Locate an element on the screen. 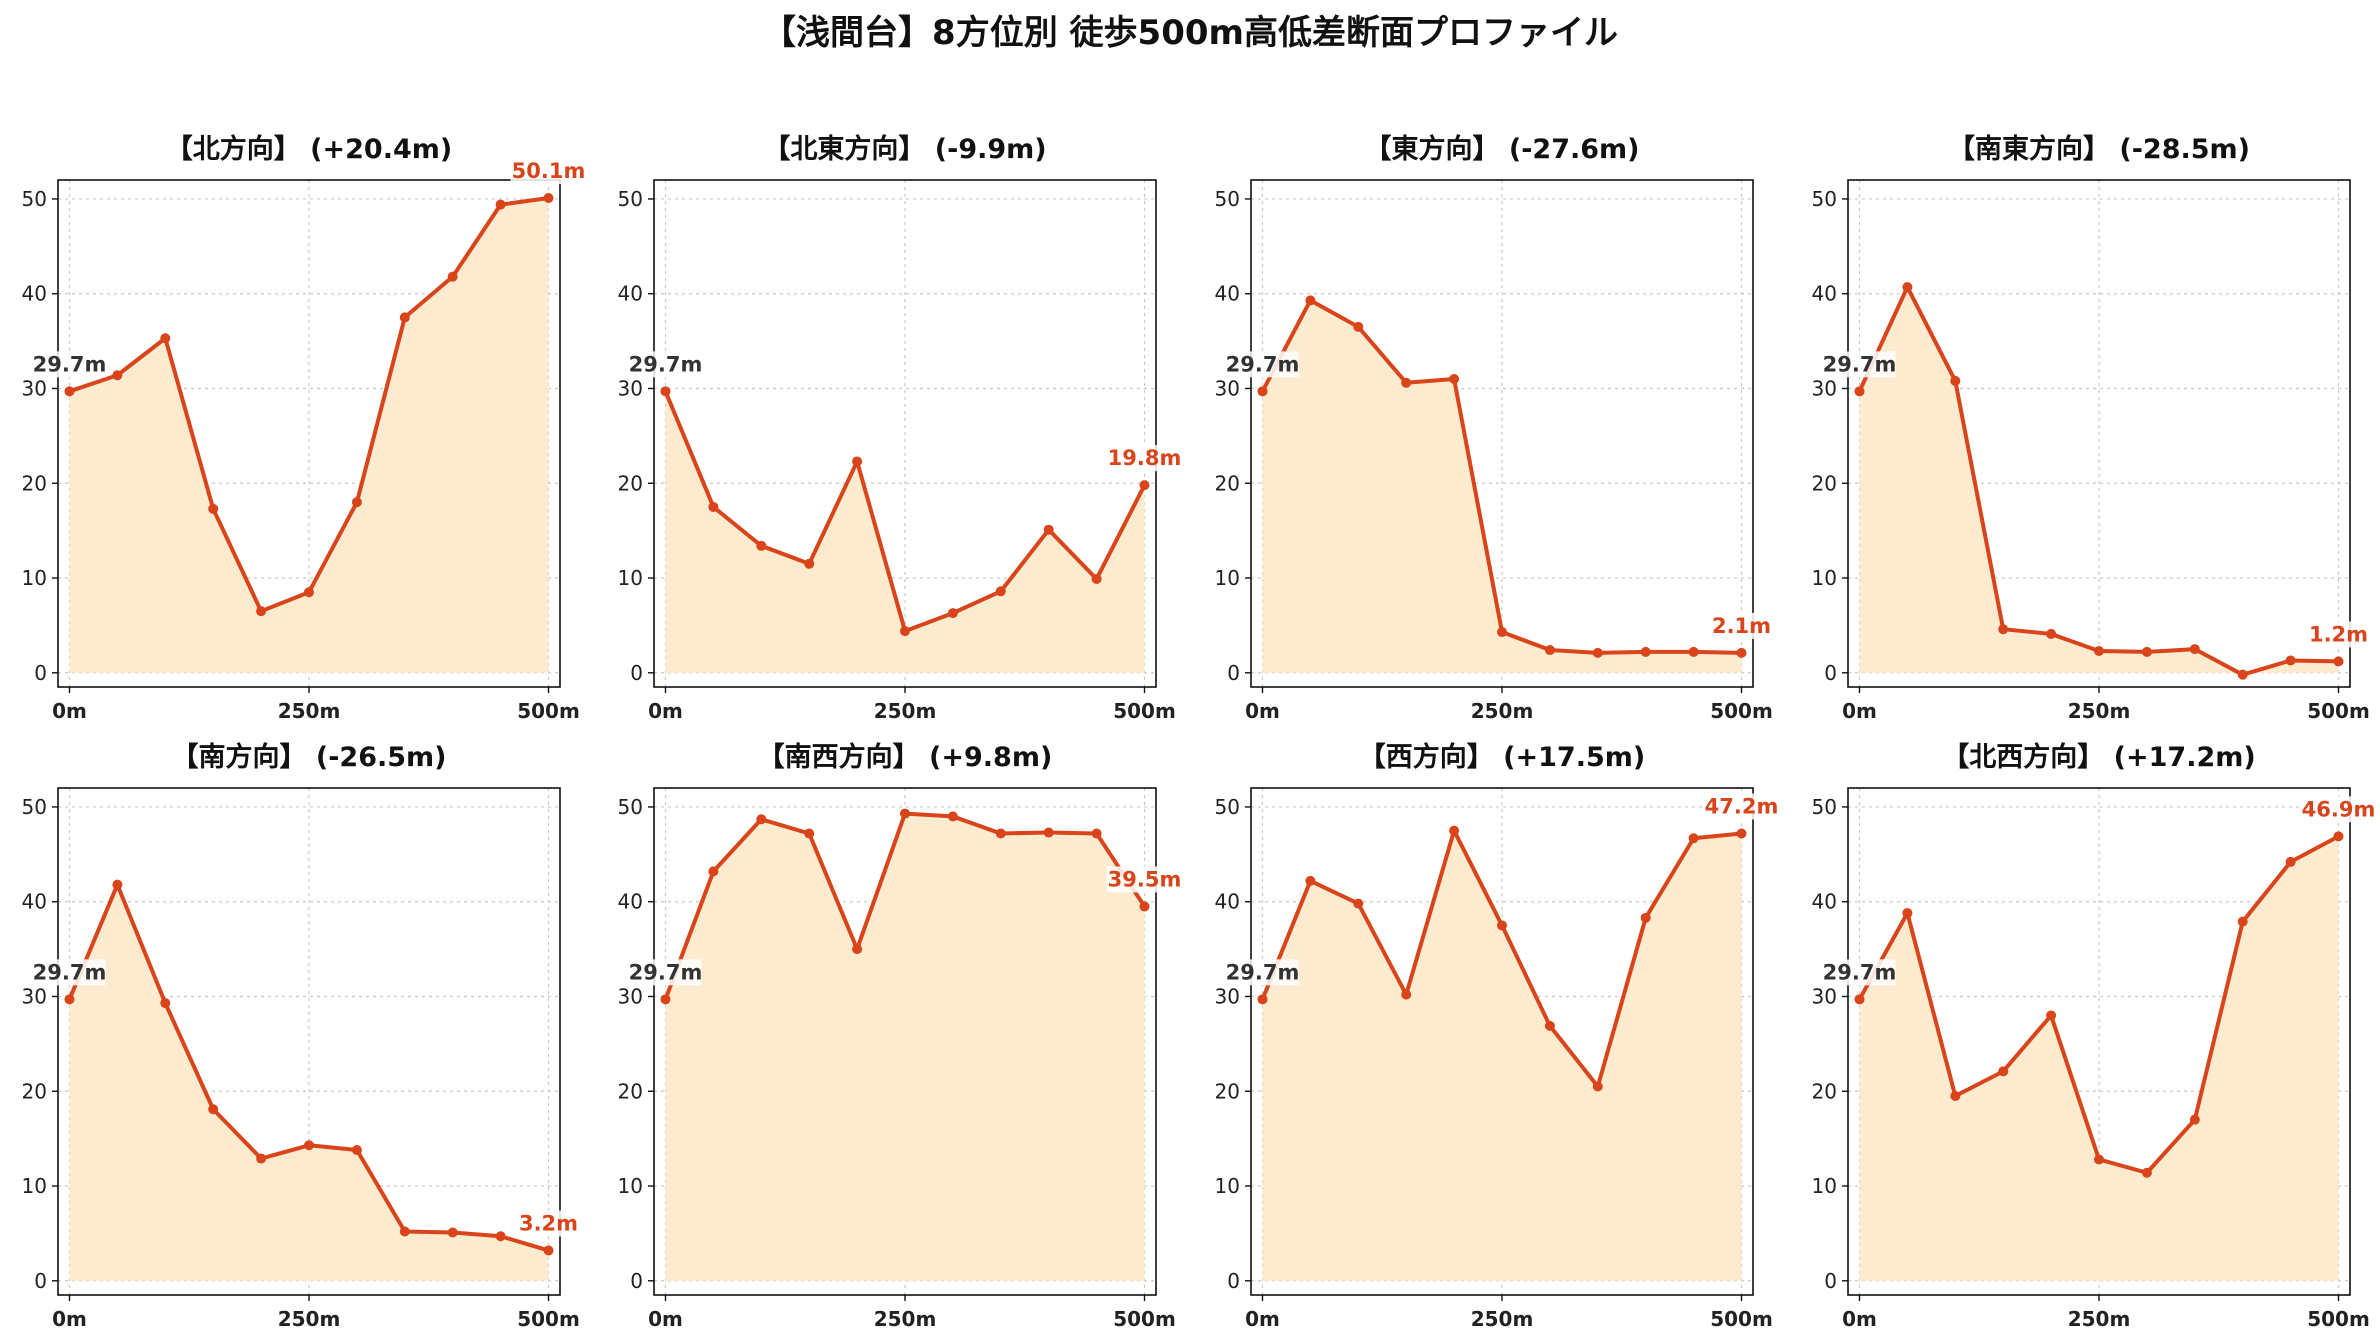 Image resolution: width=2380 pixels, height=1340 pixels. end-elevation-label: 50.1m is located at coordinates (549, 171).